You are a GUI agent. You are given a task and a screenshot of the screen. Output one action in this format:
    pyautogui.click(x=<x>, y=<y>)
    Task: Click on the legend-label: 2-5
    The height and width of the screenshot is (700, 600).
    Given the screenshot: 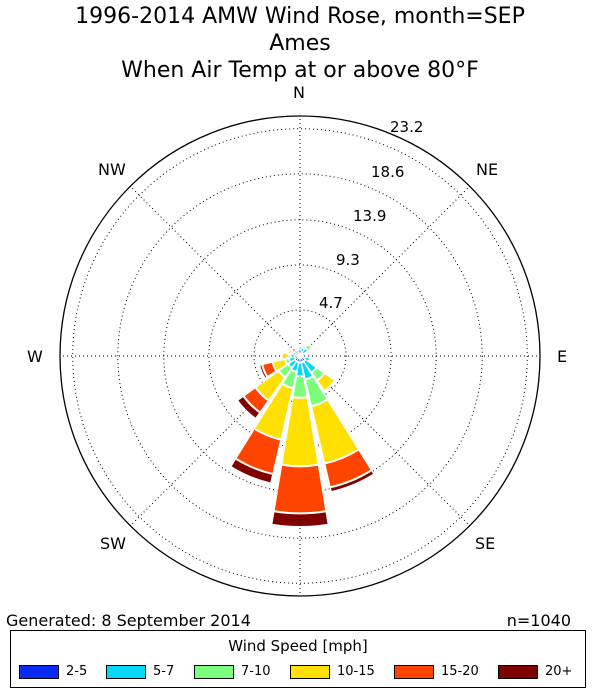 What is the action you would take?
    pyautogui.click(x=77, y=671)
    